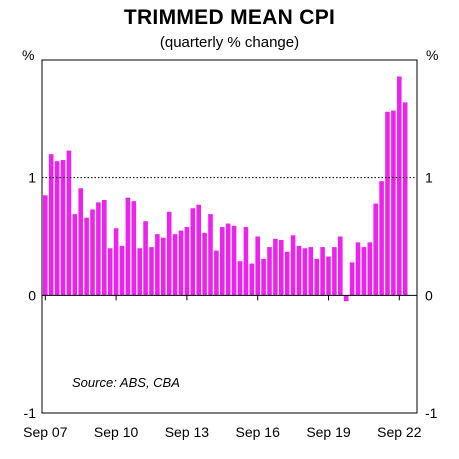 Image resolution: width=459 pixels, height=459 pixels. I want to click on y-tick-label-left: 1, so click(32, 178).